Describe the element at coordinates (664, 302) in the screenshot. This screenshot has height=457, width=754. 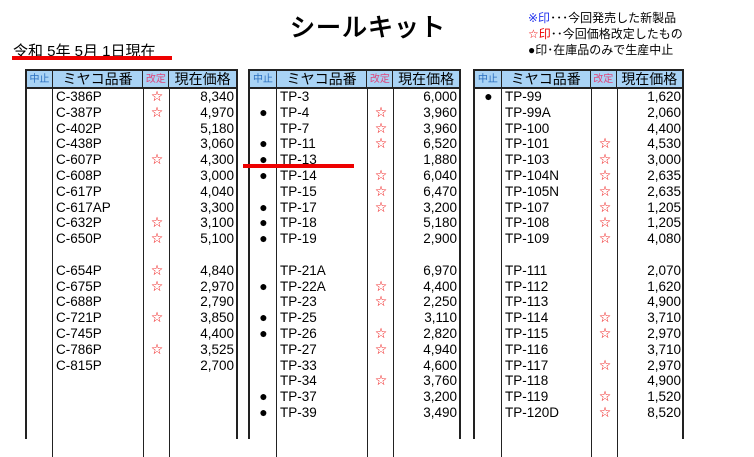
I see `cell-price: 4,900` at that location.